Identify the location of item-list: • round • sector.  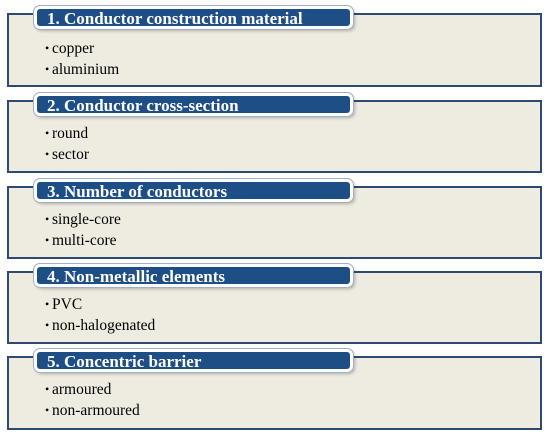
(67, 144).